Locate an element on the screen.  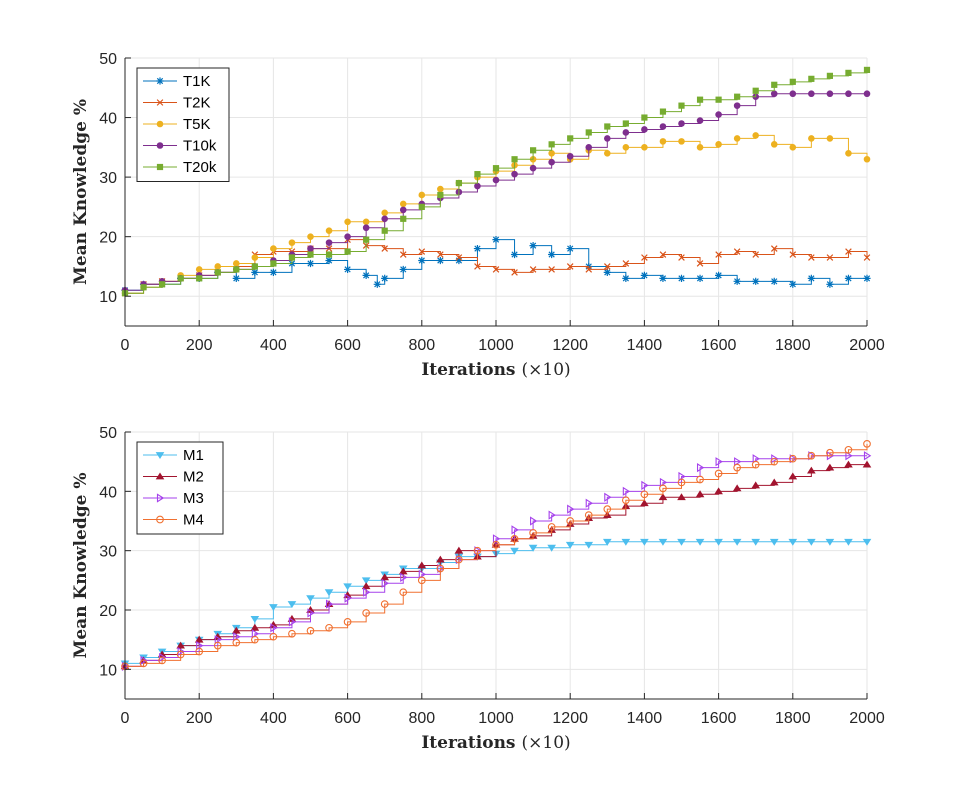
legend-entry-t2k: T2K is located at coordinates (177, 103).